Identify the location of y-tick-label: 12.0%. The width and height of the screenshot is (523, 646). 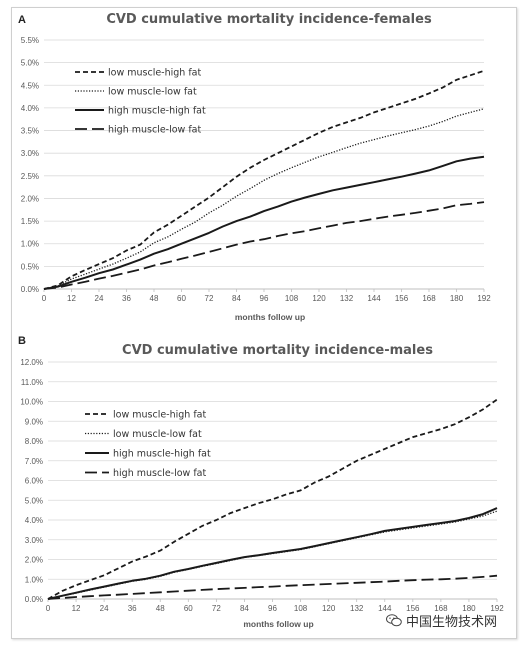
(31, 362).